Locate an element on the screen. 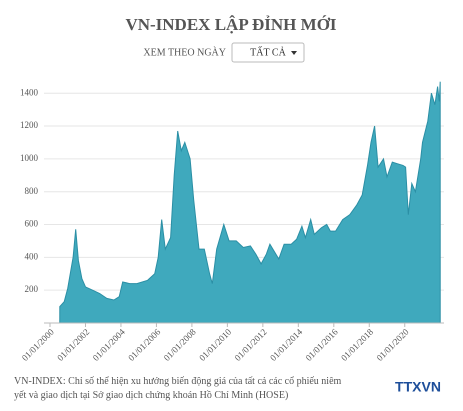 This screenshot has height=411, width=463. x-tick-label: 01/01/2006 is located at coordinates (144, 344).